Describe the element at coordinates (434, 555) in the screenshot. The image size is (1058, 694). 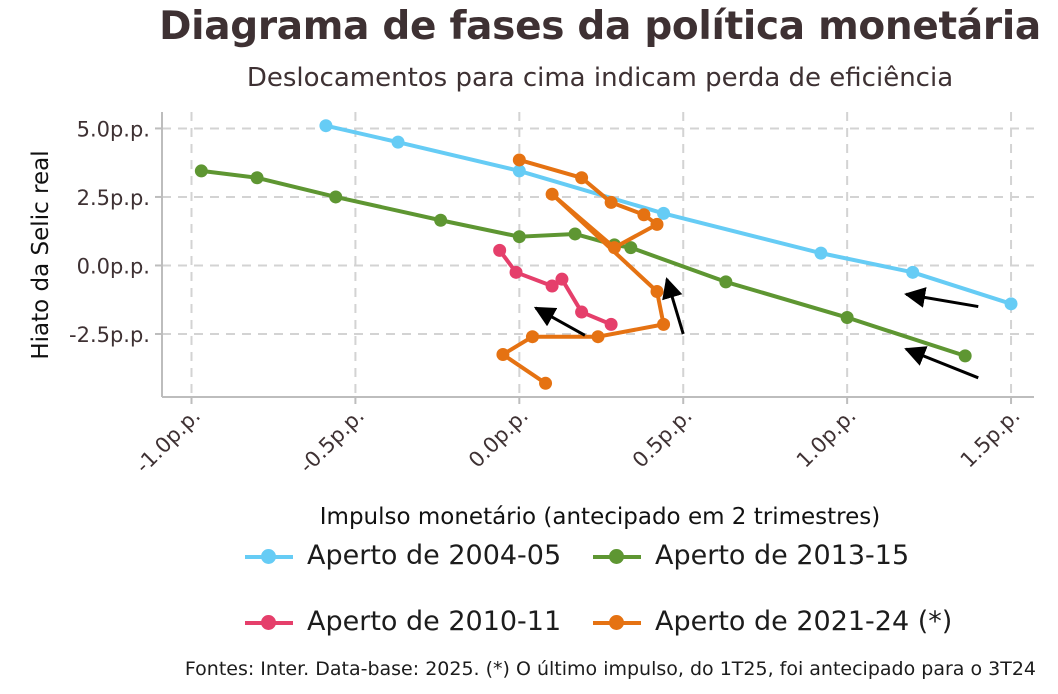
I see `legend-label: Aperto de 2004-05` at that location.